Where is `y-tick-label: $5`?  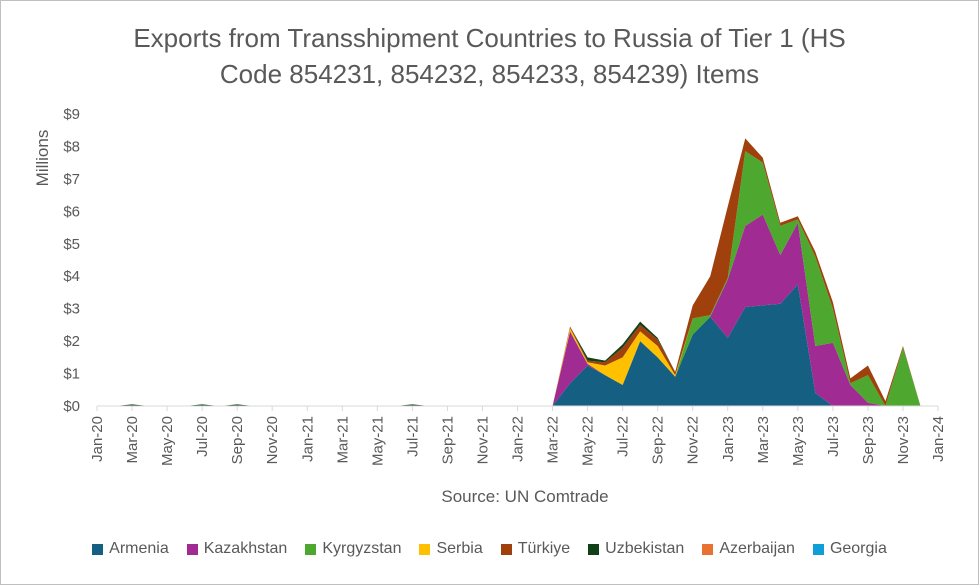
y-tick-label: $5 is located at coordinates (71, 244).